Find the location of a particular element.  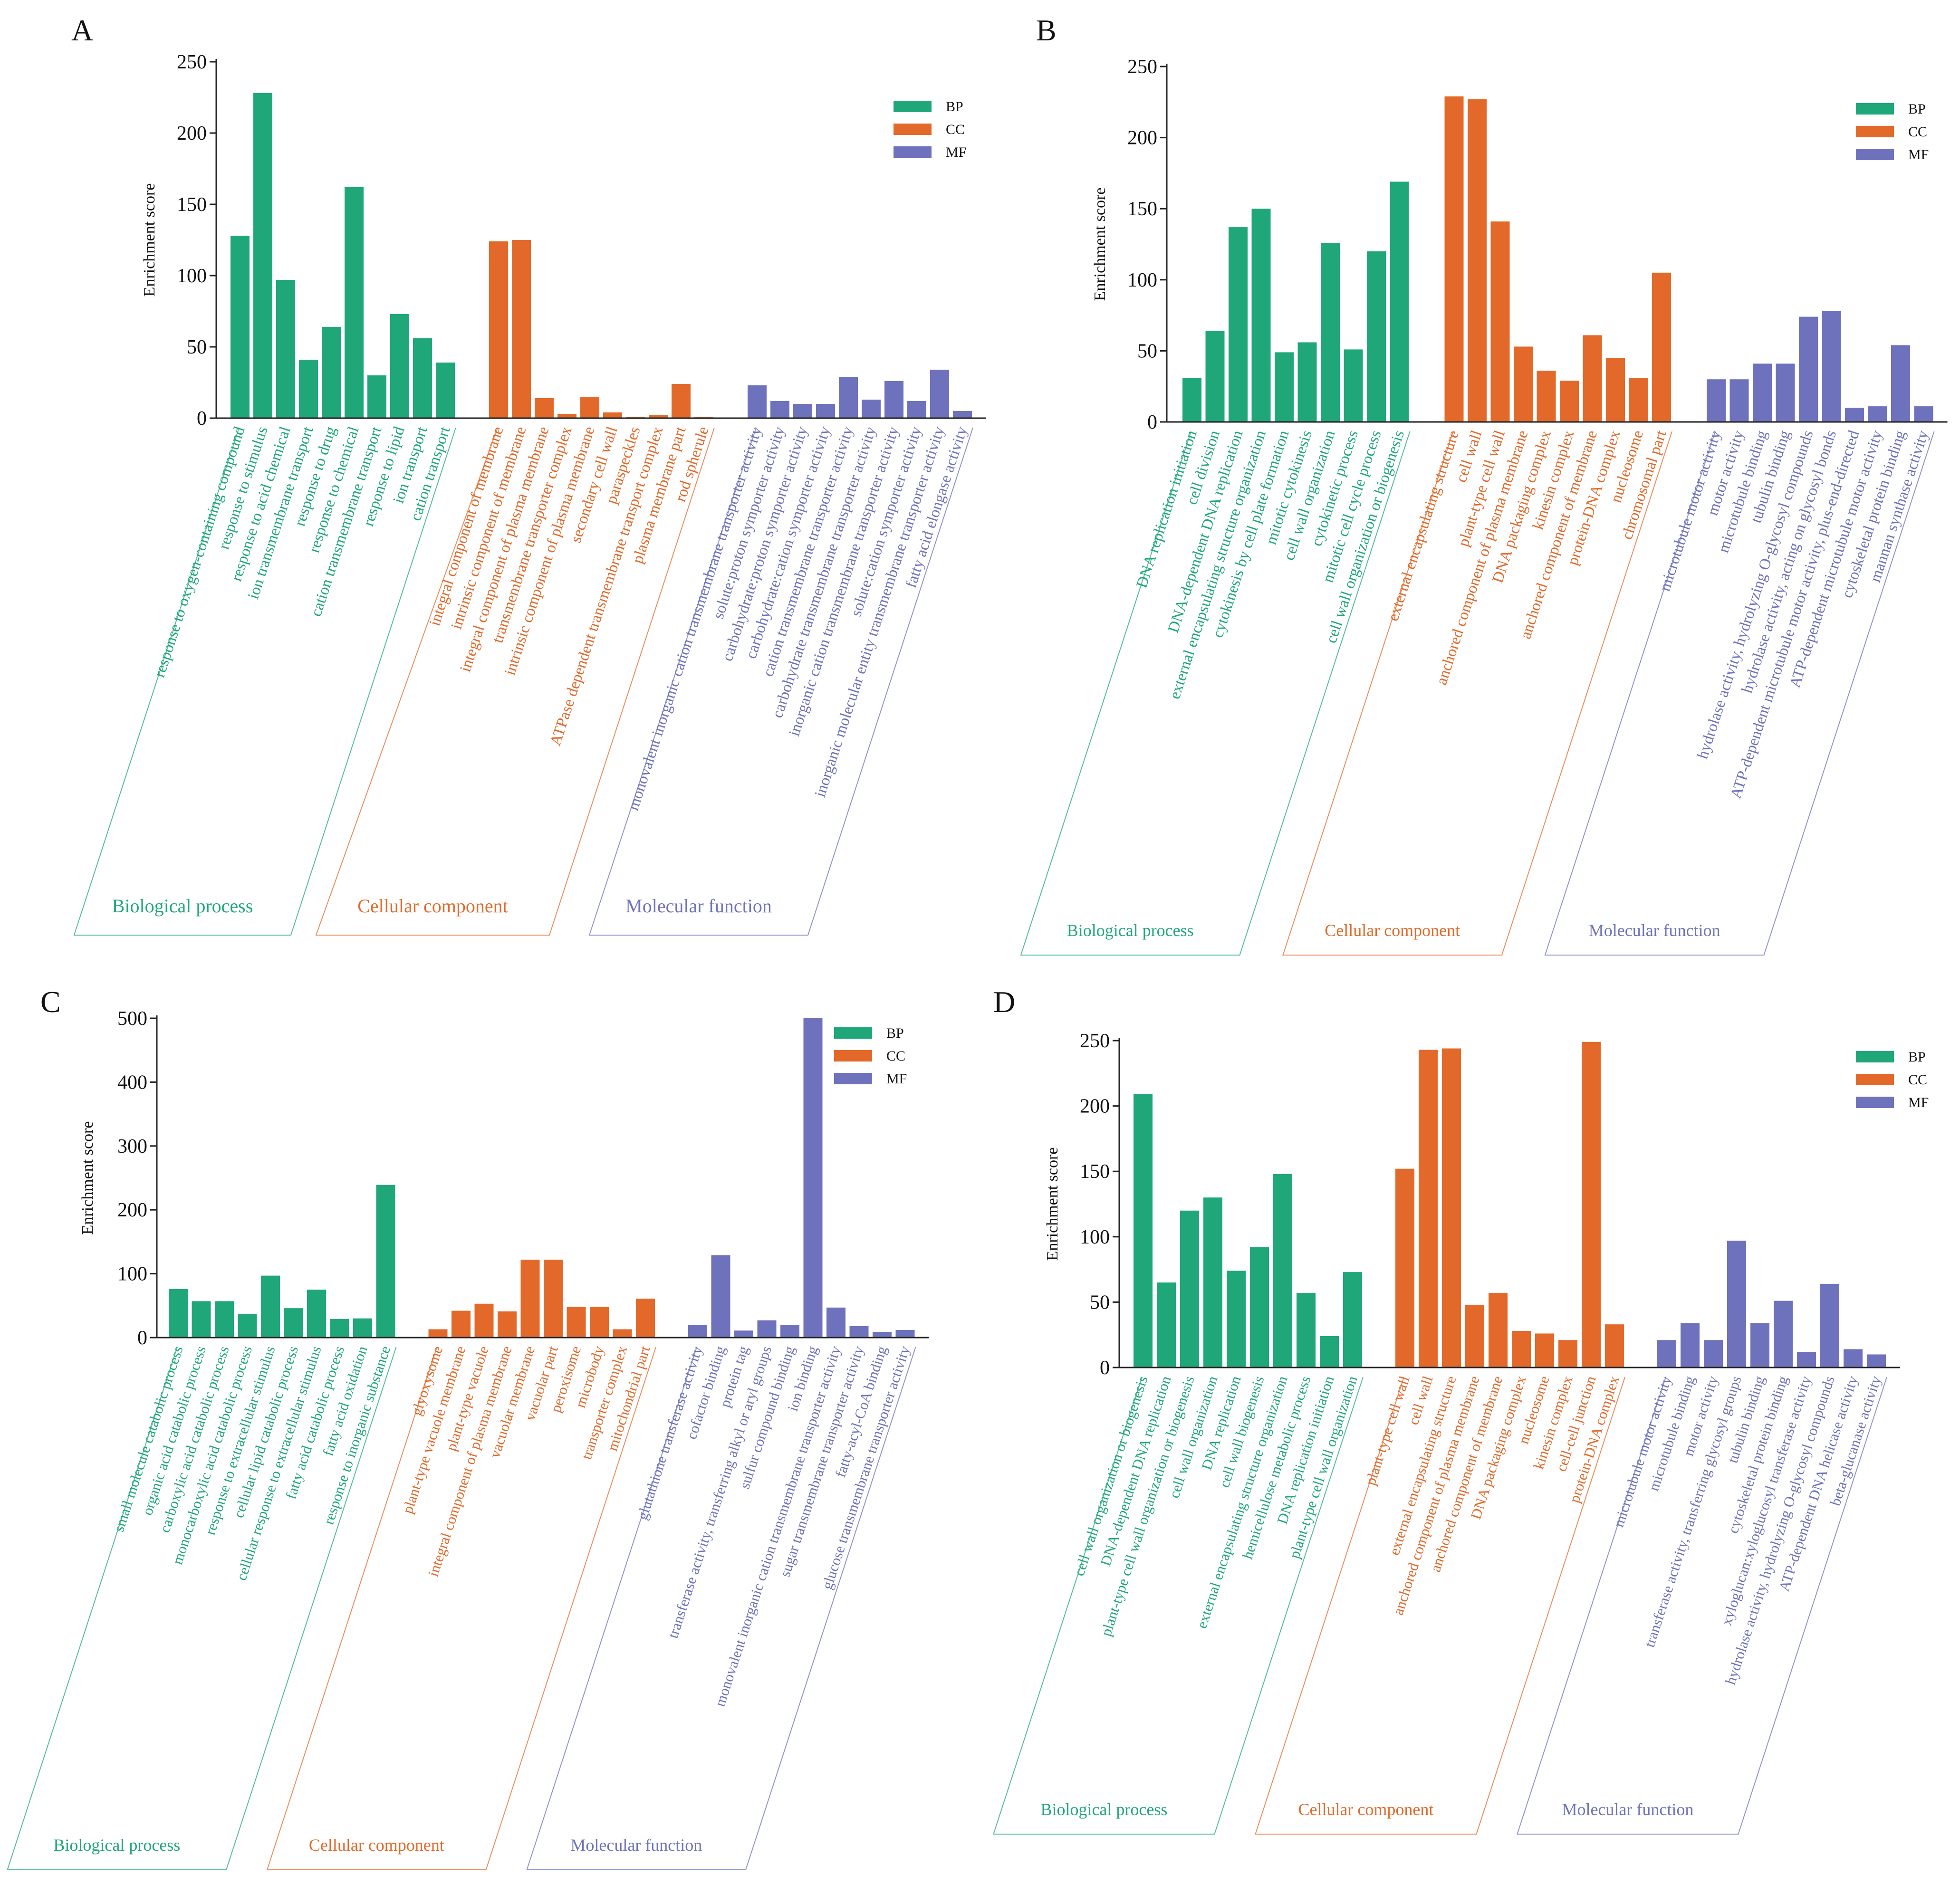

legend-label-bp: BP is located at coordinates (1917, 109).